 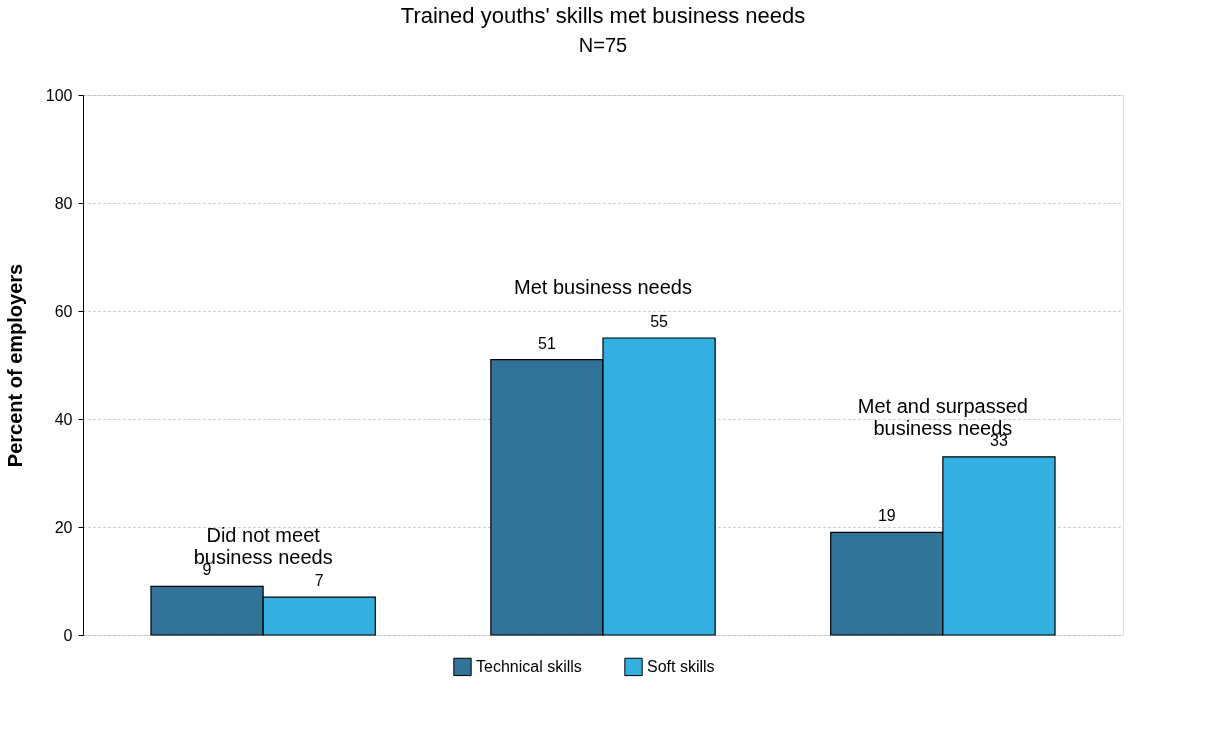 What do you see at coordinates (63, 419) in the screenshot?
I see `y-tick-label: 40` at bounding box center [63, 419].